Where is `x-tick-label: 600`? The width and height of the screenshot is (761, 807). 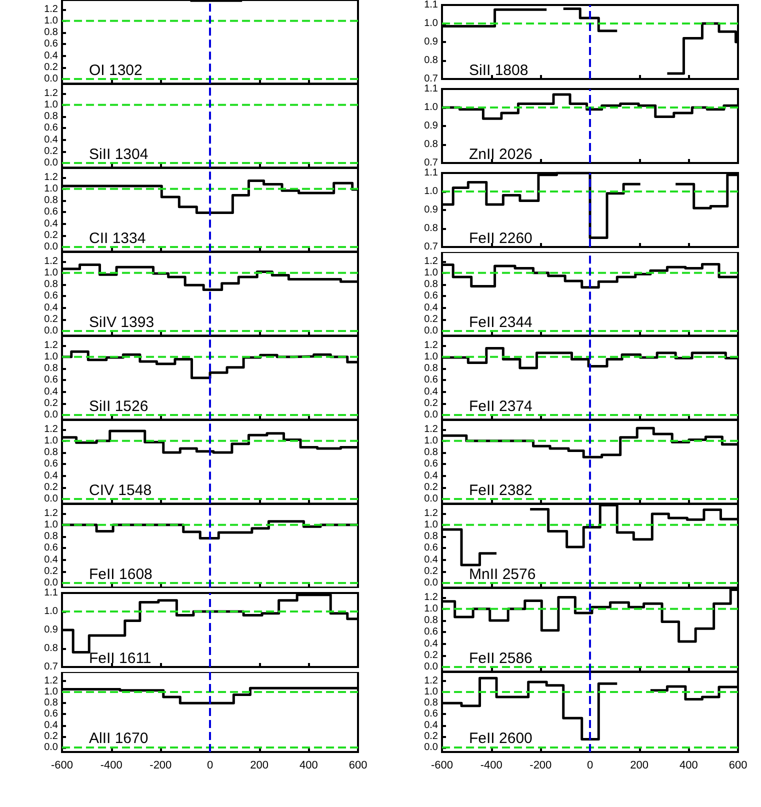
x-tick-label: 600 is located at coordinates (738, 766).